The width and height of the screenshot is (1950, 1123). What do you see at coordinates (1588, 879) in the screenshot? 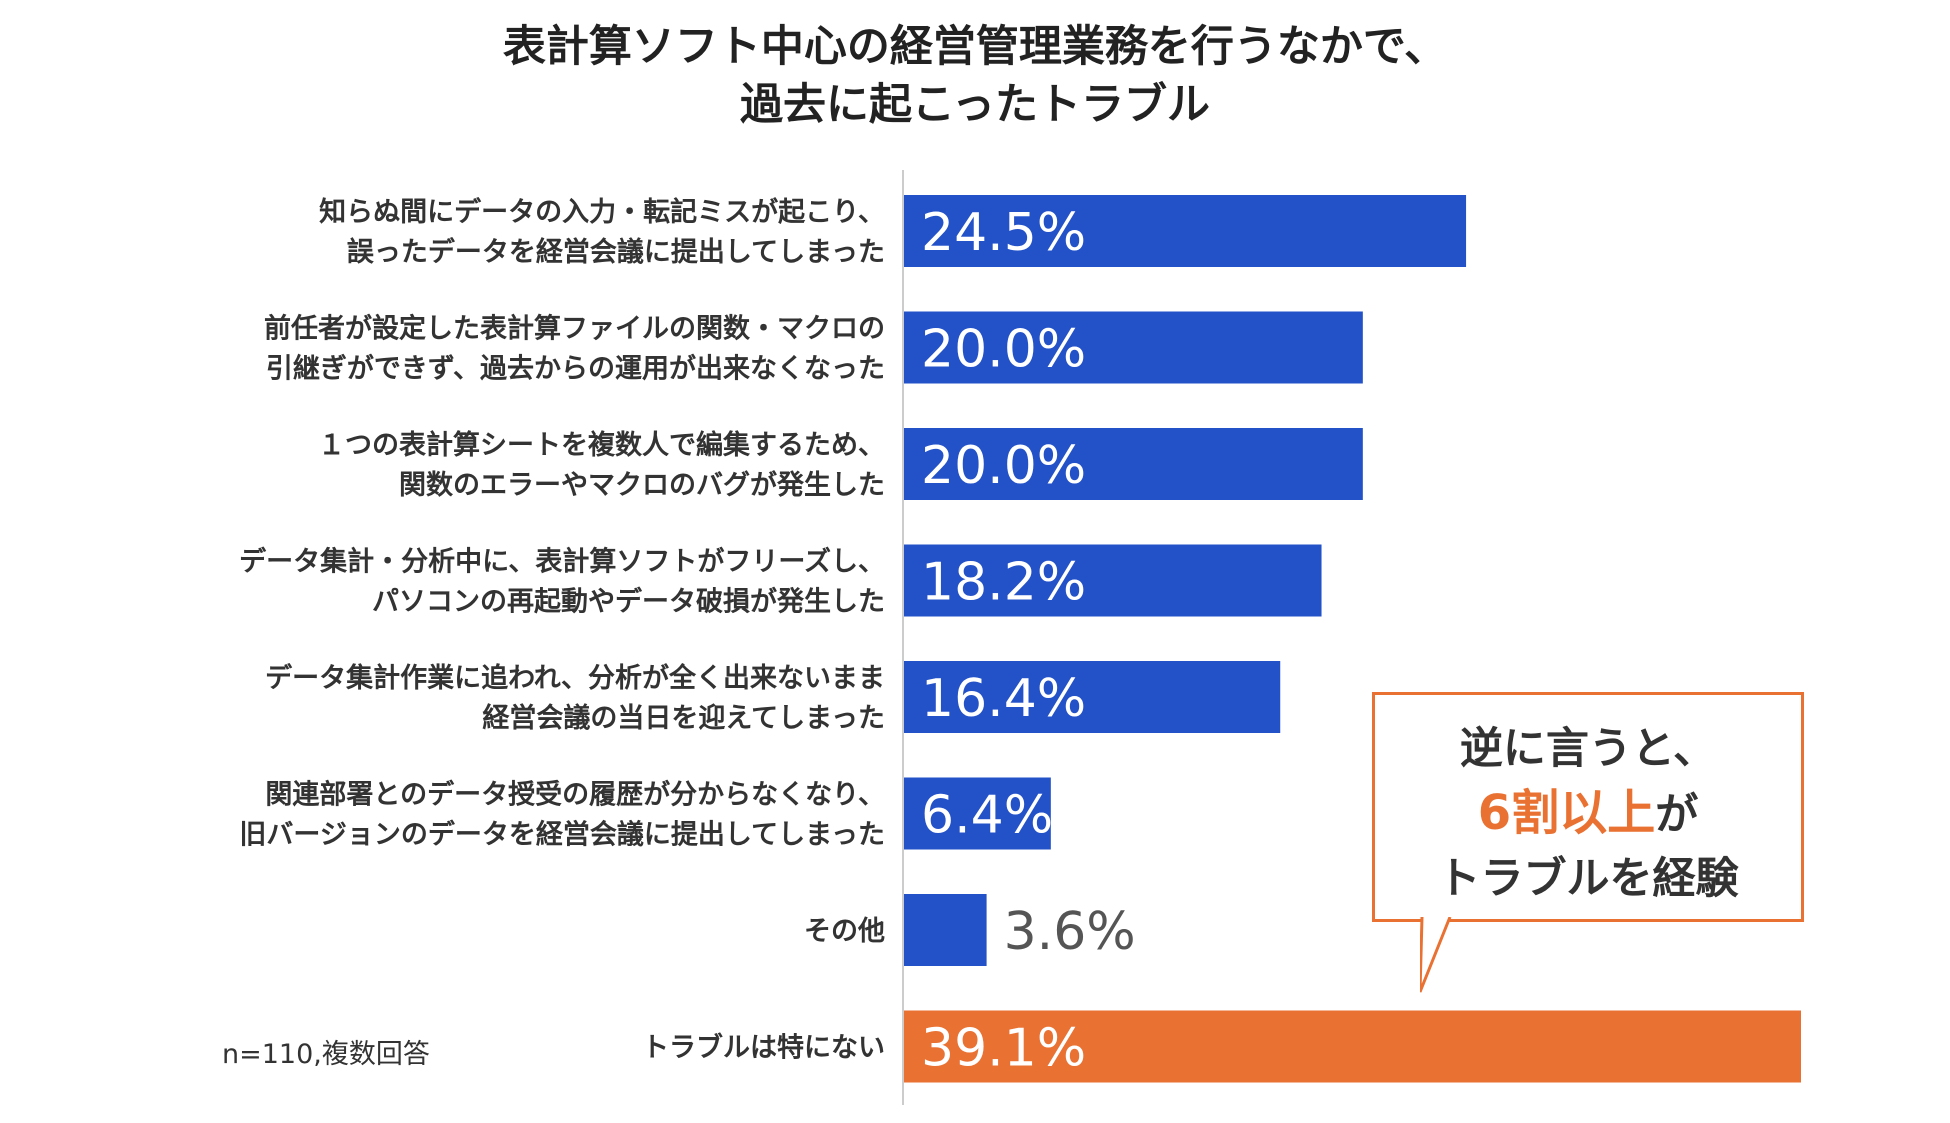
I see `callout-line-3: トラブルを経験` at bounding box center [1588, 879].